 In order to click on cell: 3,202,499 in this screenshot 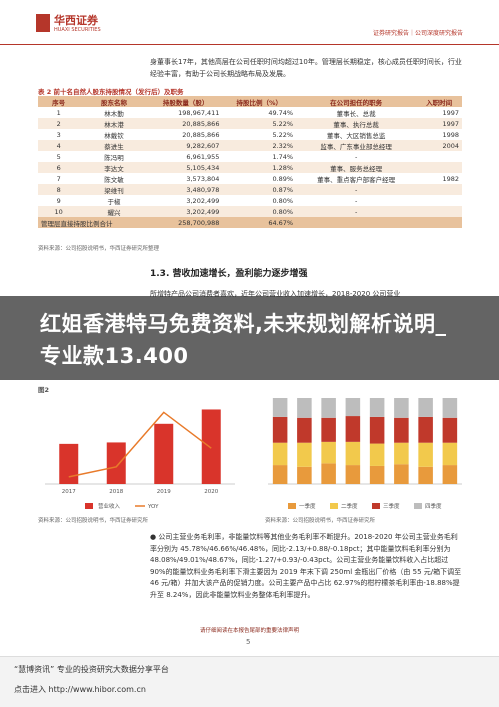, I will do `click(185, 211)`.